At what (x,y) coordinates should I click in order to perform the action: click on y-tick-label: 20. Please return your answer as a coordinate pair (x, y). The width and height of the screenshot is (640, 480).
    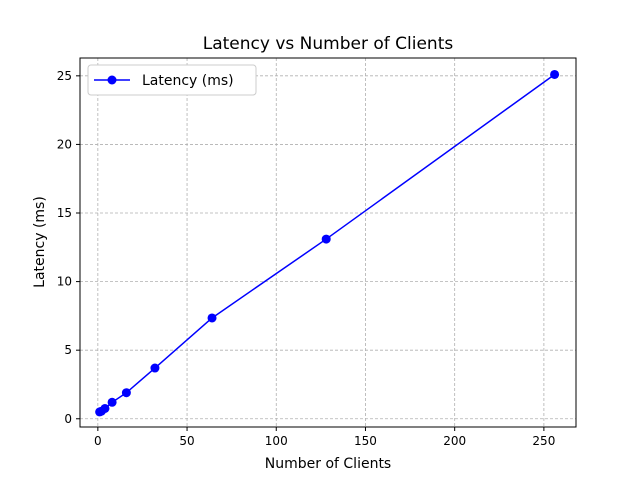
    Looking at the image, I should click on (64, 144).